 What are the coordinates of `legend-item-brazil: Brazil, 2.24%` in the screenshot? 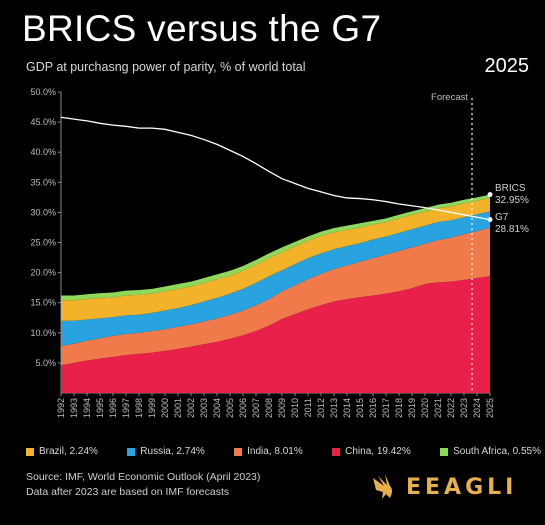 It's located at (62, 451).